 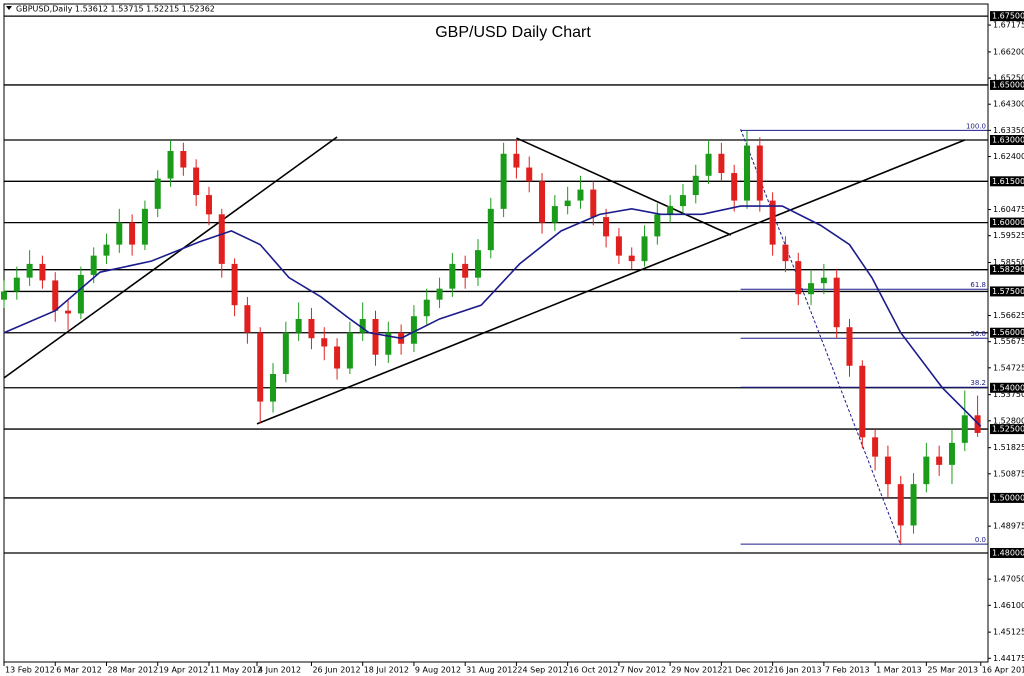 I want to click on level-label: 1.50000, so click(x=1008, y=497).